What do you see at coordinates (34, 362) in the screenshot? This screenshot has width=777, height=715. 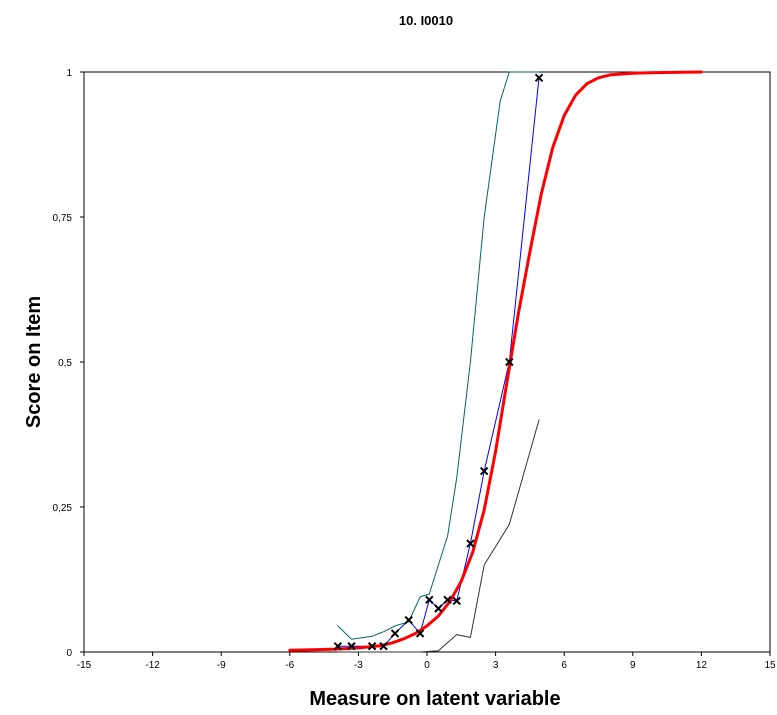 I see `y-axis-title: Score on Item` at bounding box center [34, 362].